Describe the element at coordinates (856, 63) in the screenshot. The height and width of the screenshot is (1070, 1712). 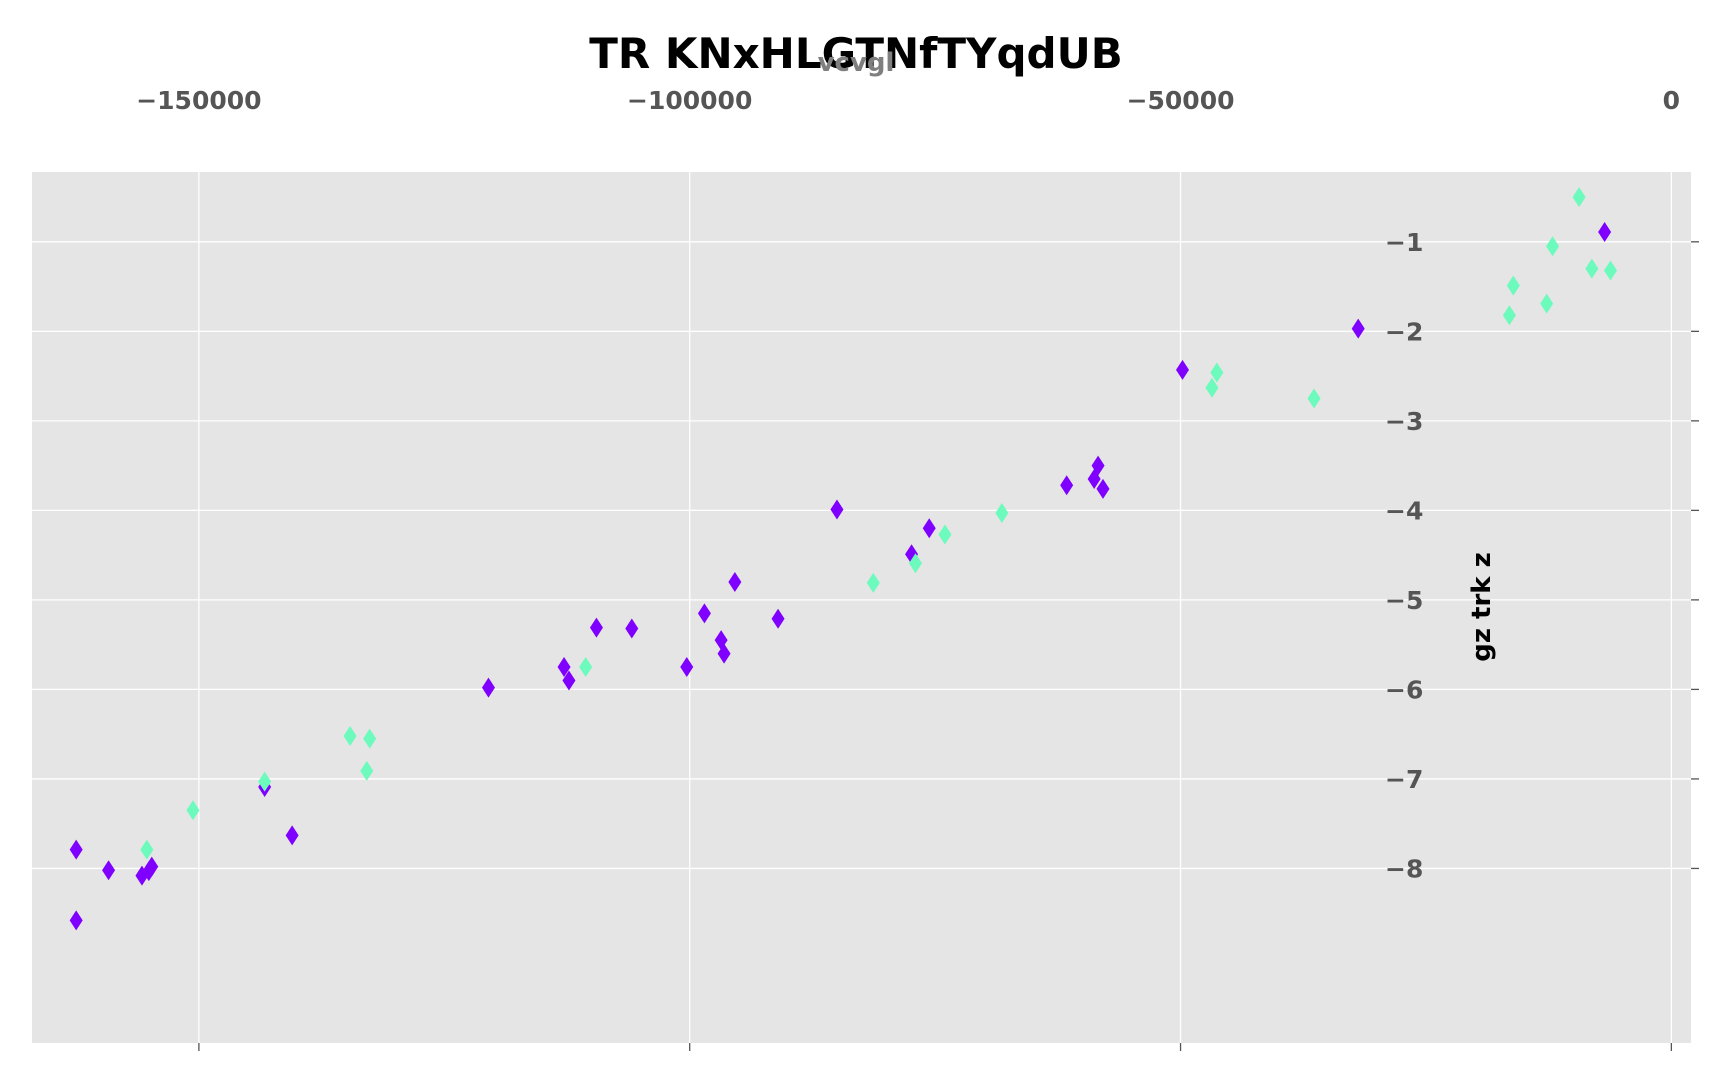
I see `x-axis-label: vcvgl` at that location.